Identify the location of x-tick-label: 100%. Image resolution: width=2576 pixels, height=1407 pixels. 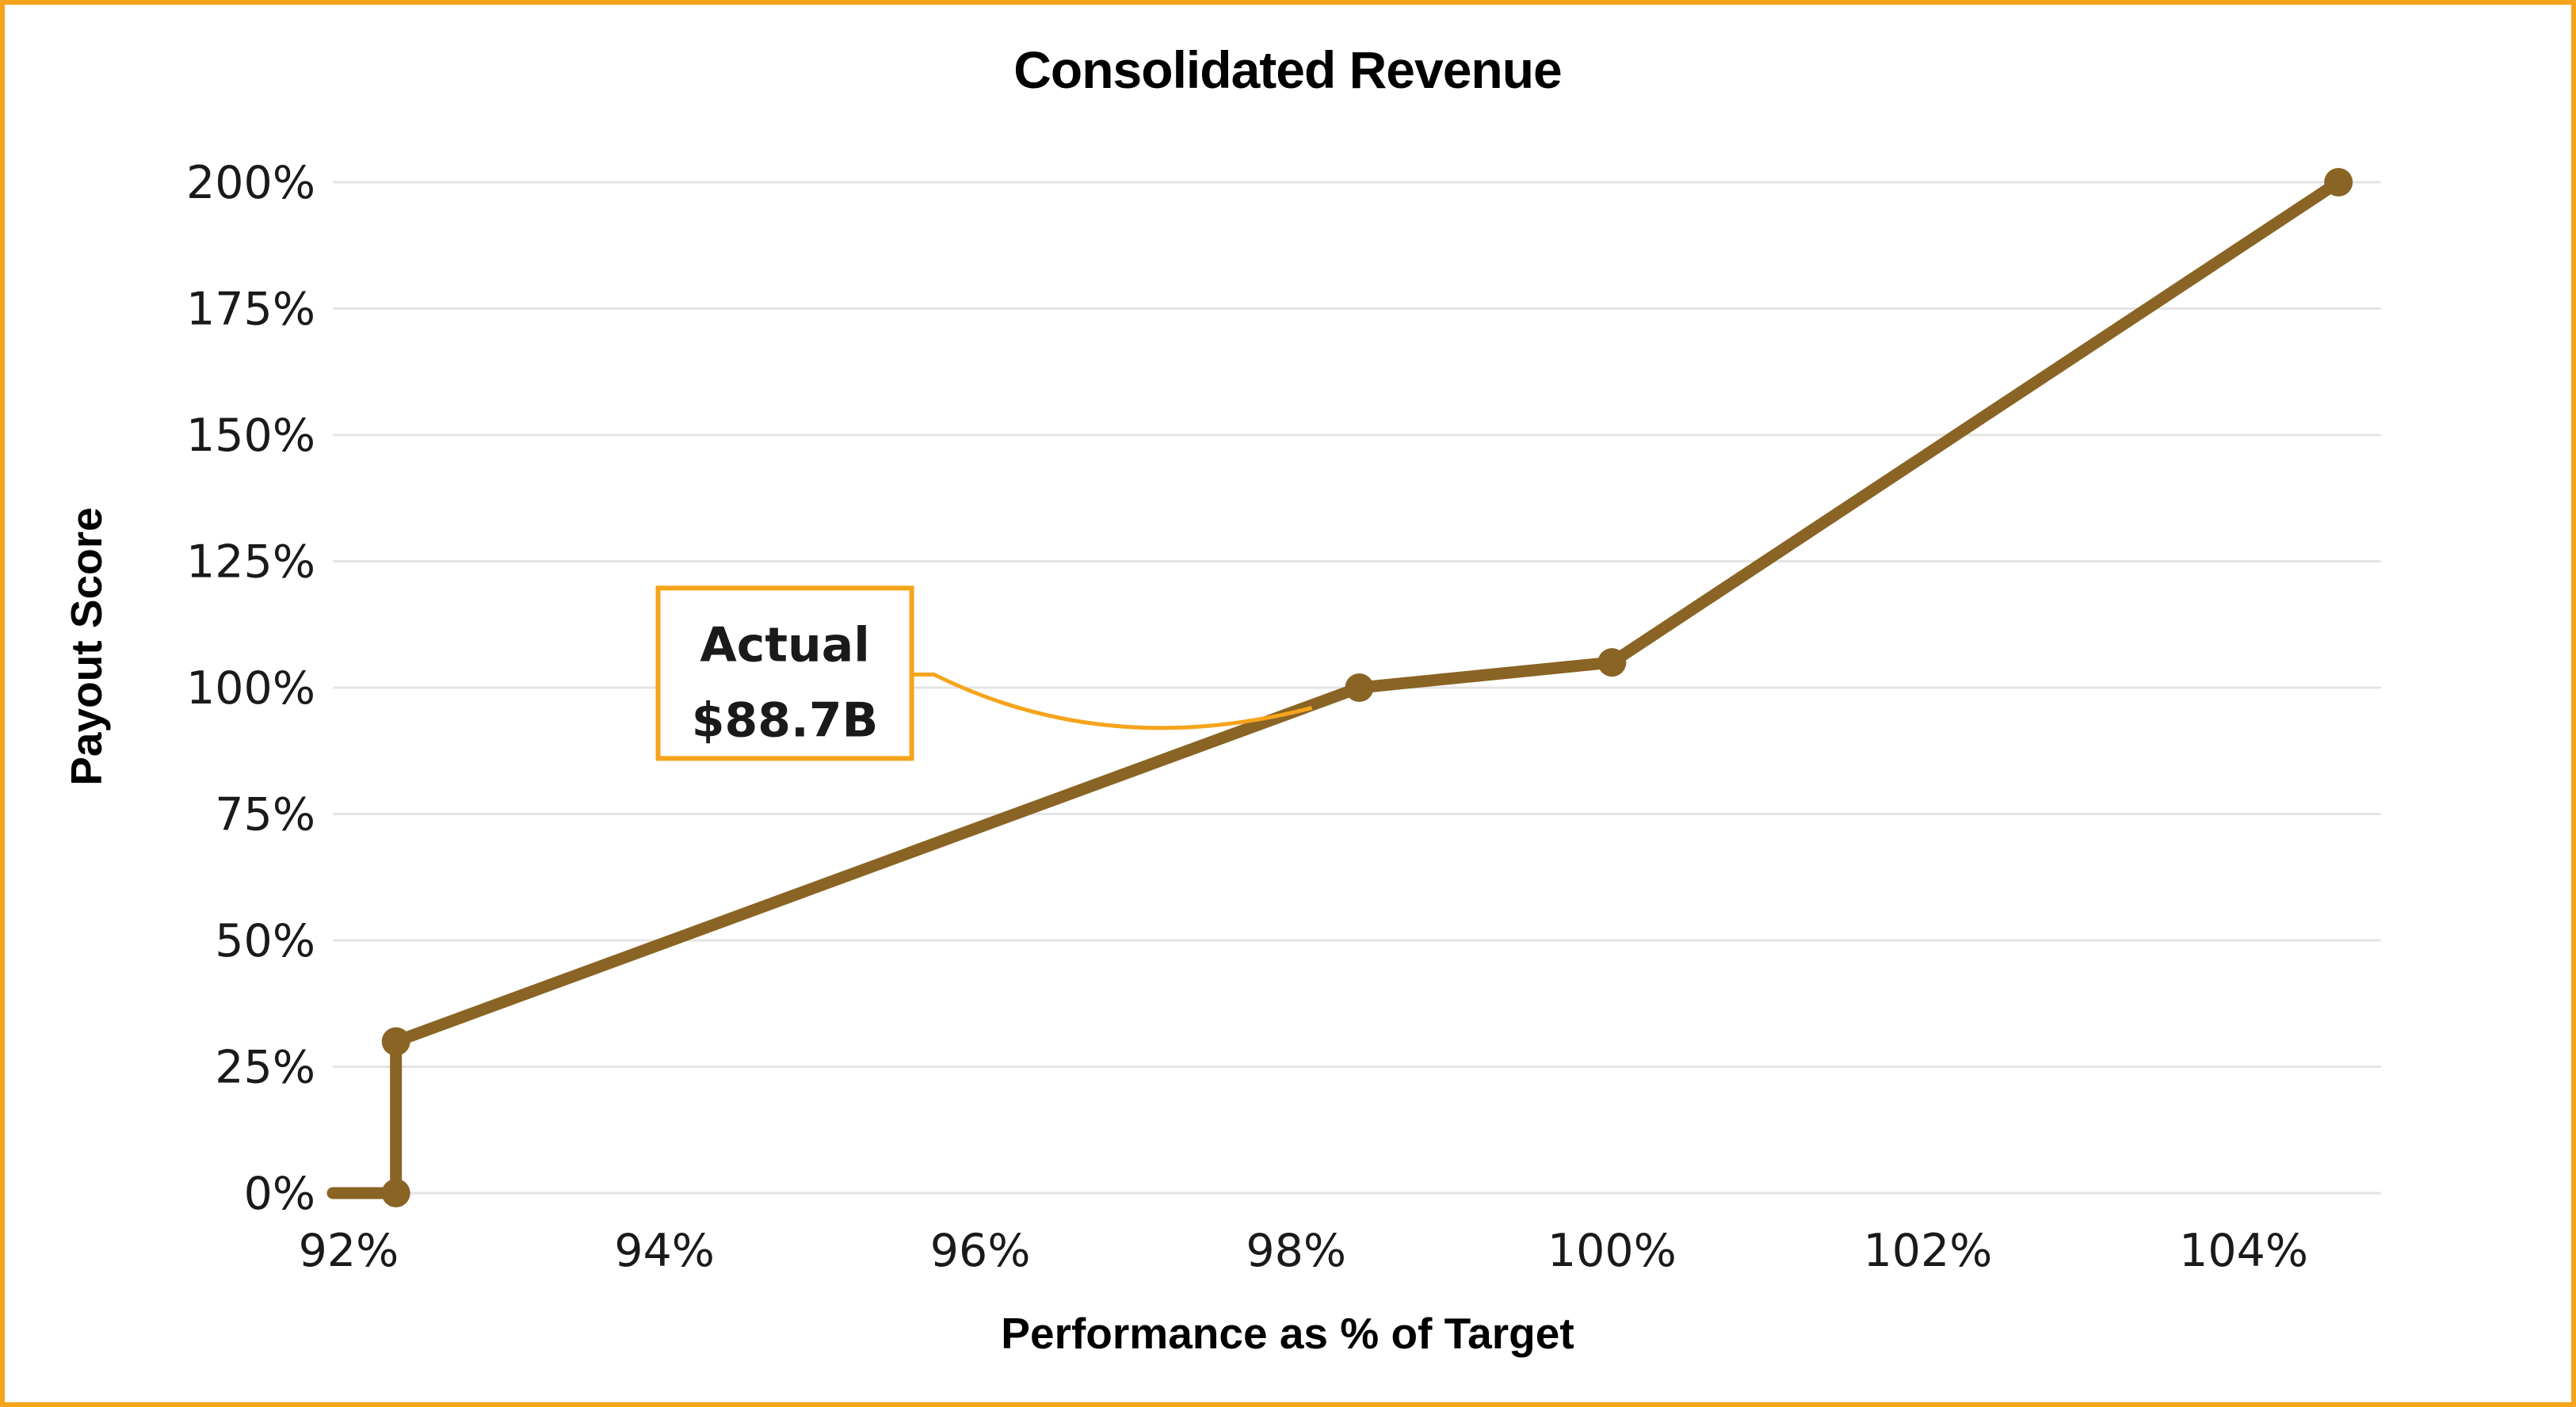
(1612, 1251).